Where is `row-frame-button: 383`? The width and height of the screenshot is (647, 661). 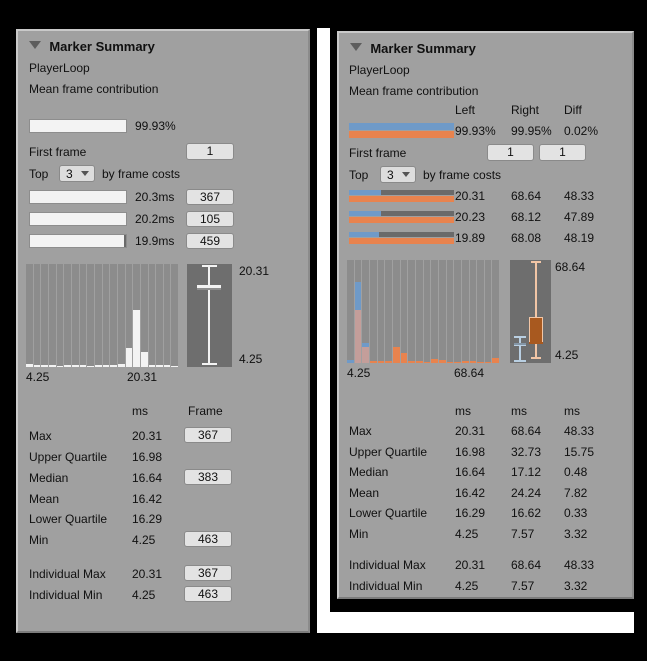 row-frame-button: 383 is located at coordinates (208, 477).